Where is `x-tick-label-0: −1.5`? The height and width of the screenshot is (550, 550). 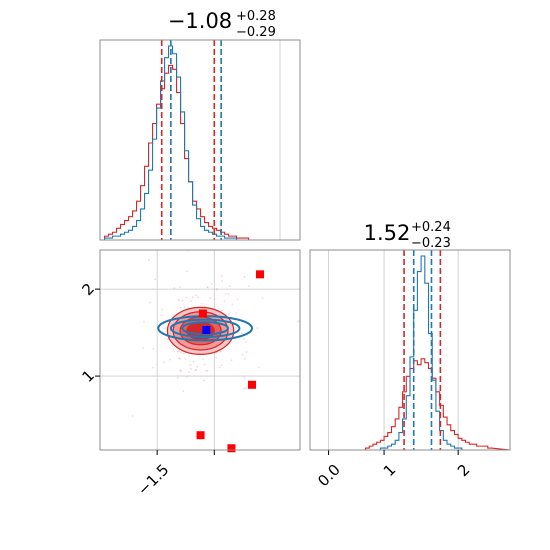 x-tick-label-0: −1.5 is located at coordinates (153, 480).